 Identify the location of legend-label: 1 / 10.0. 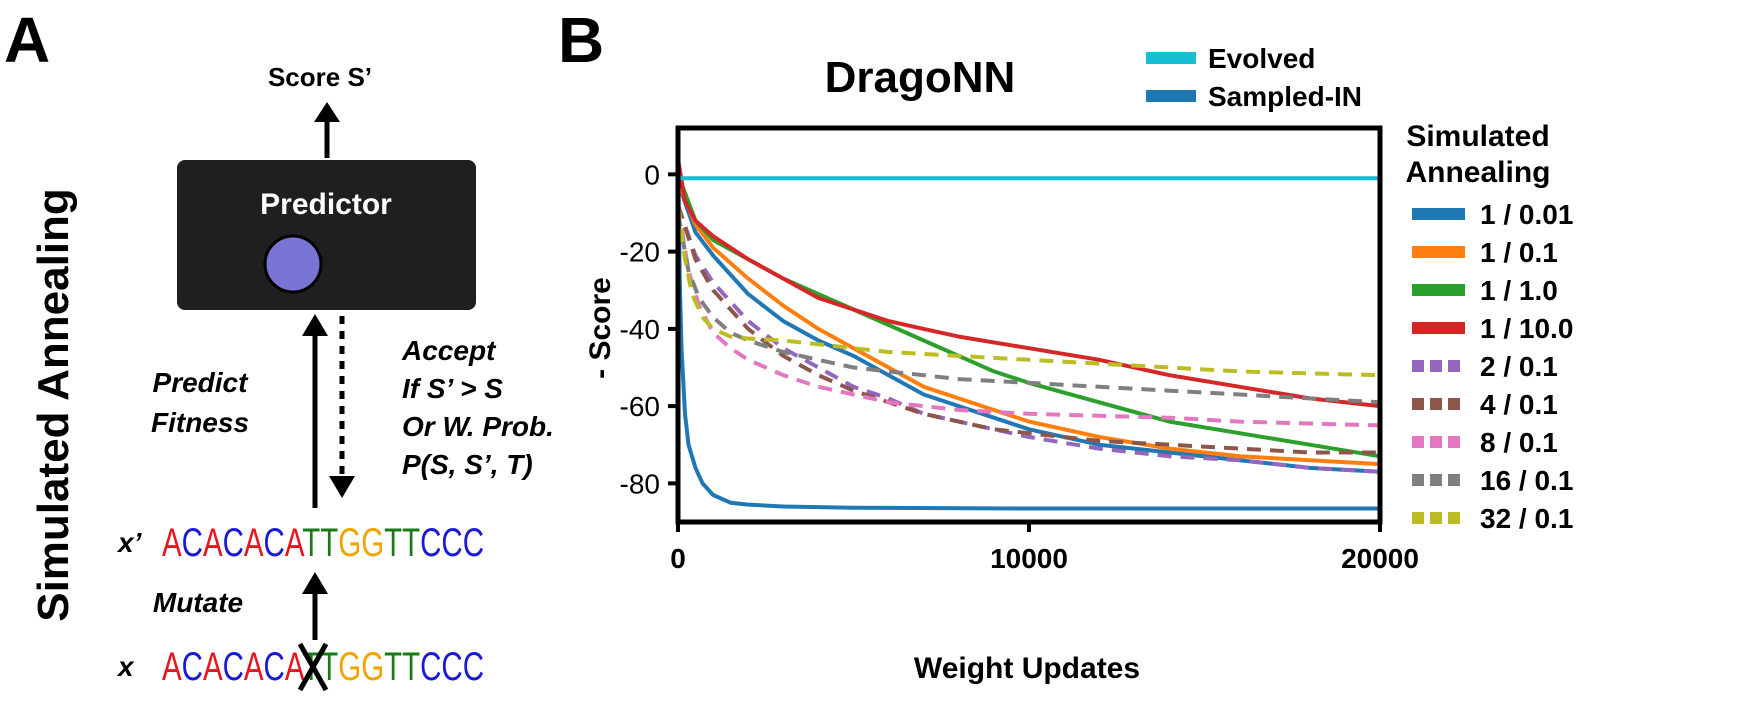
(1526, 328).